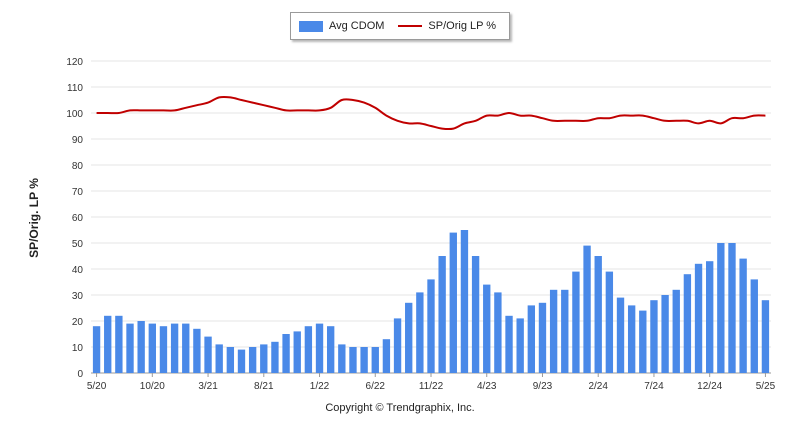 This screenshot has height=439, width=800. I want to click on y-tick-label: 30, so click(78, 296).